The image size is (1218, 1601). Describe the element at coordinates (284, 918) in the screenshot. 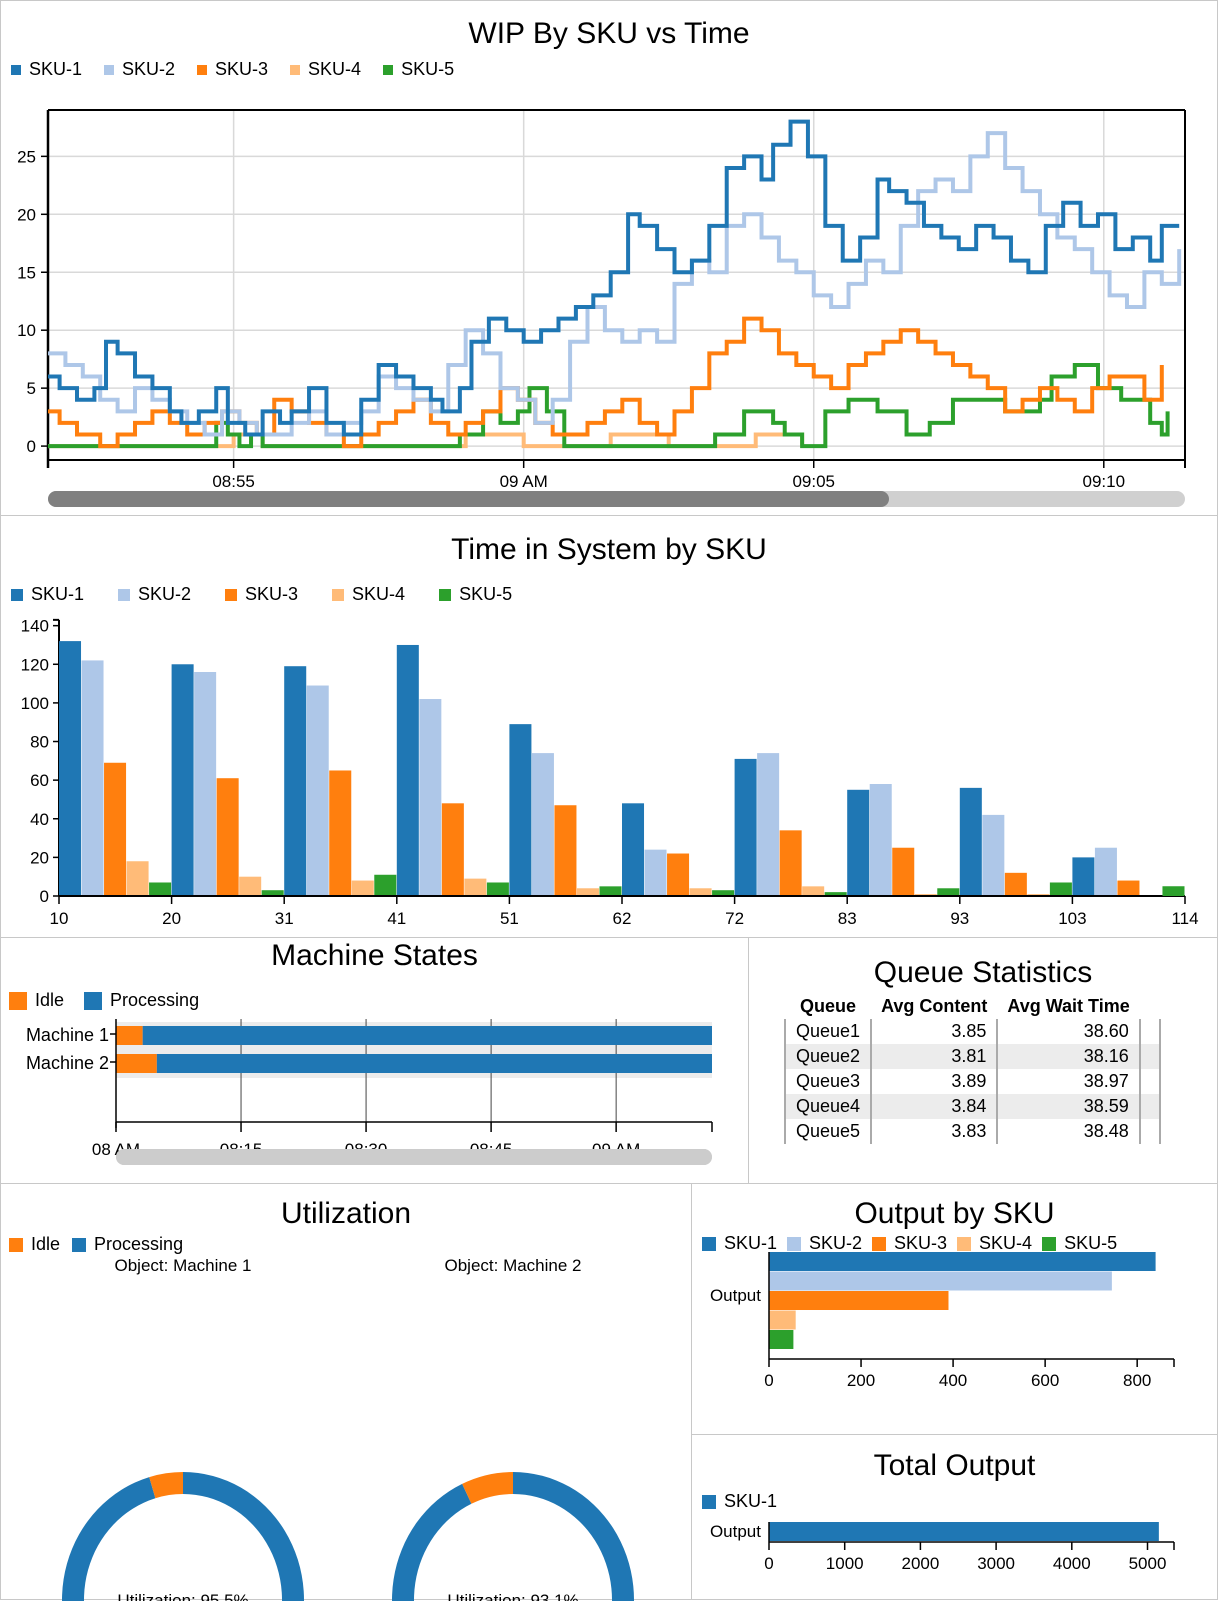

I see `x-tick-label: 31` at that location.